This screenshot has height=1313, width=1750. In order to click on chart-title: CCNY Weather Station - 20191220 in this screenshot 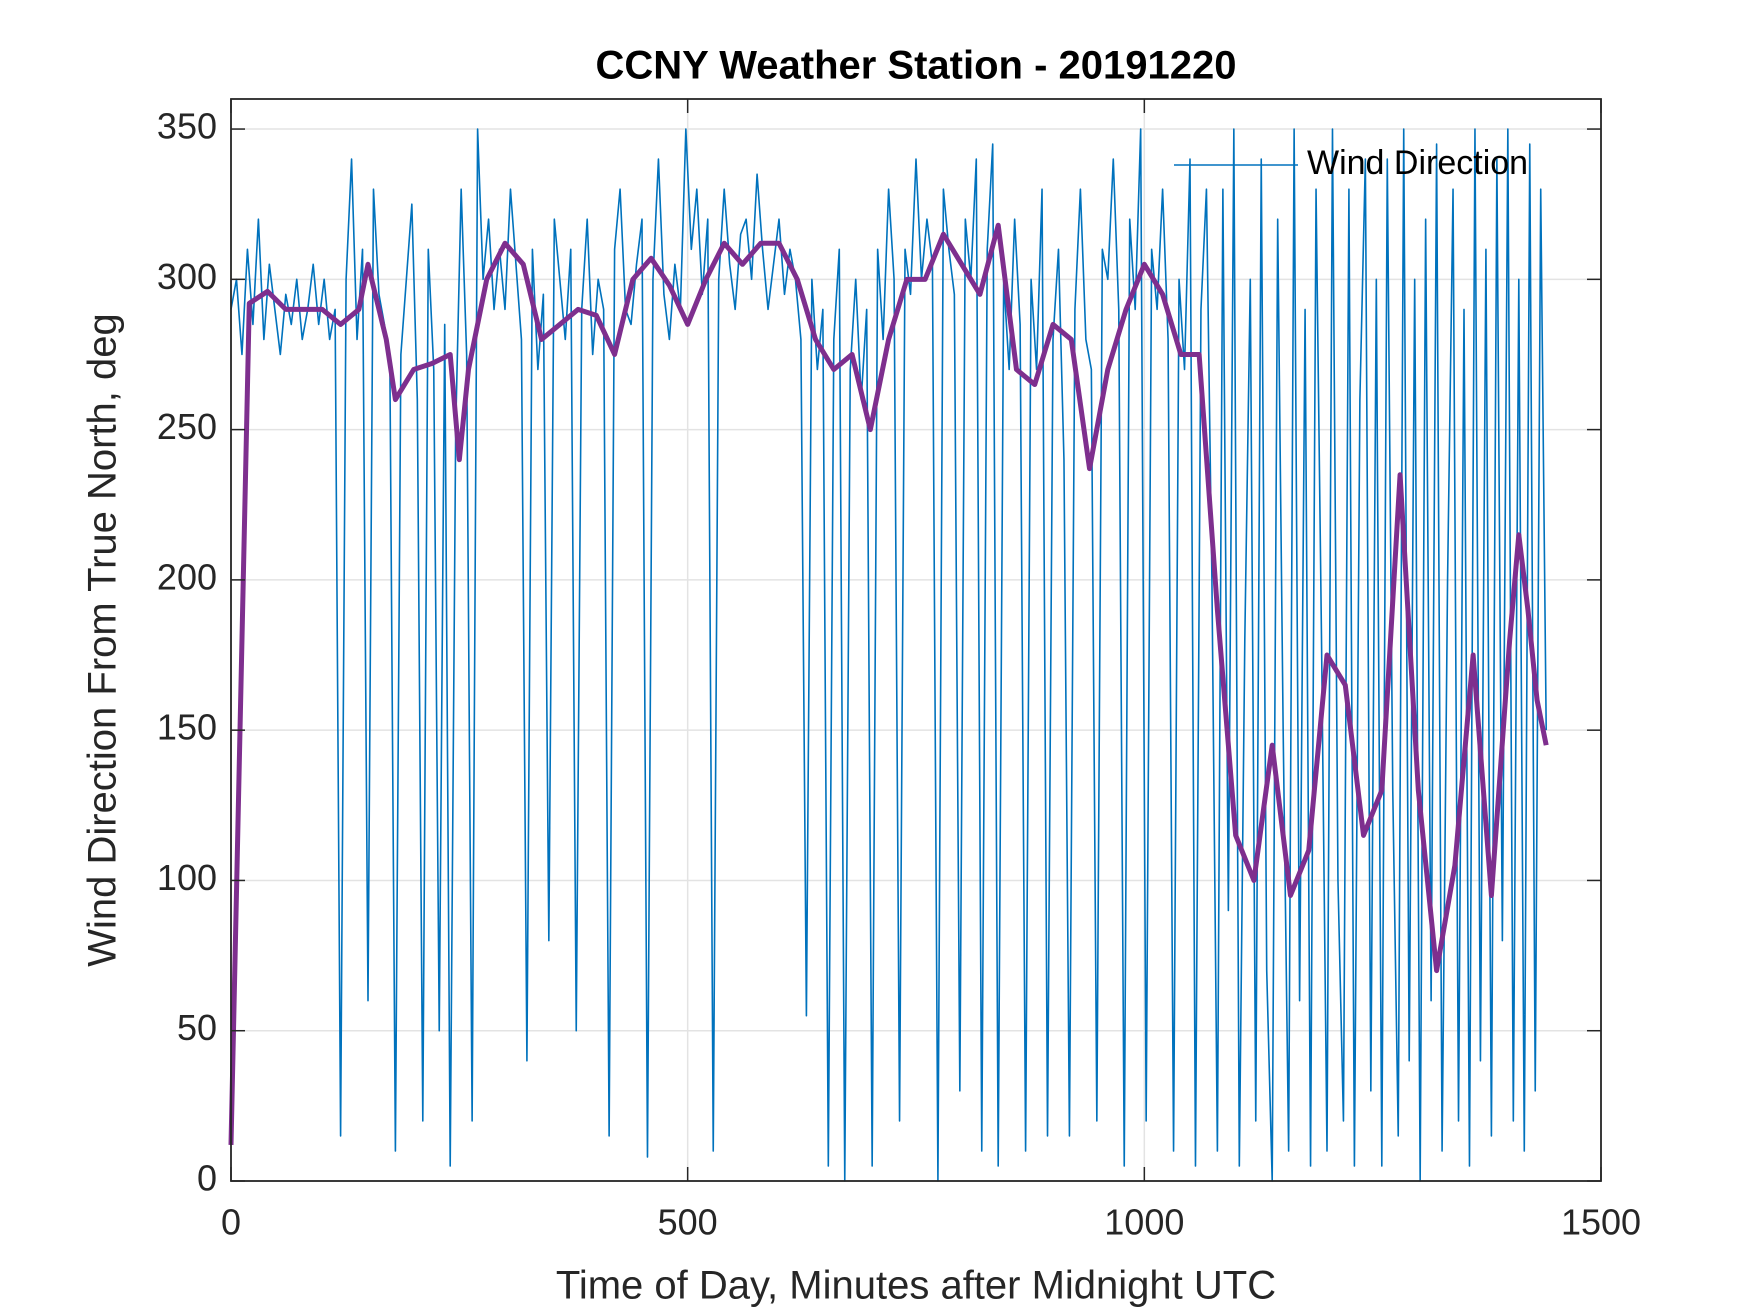, I will do `click(916, 66)`.